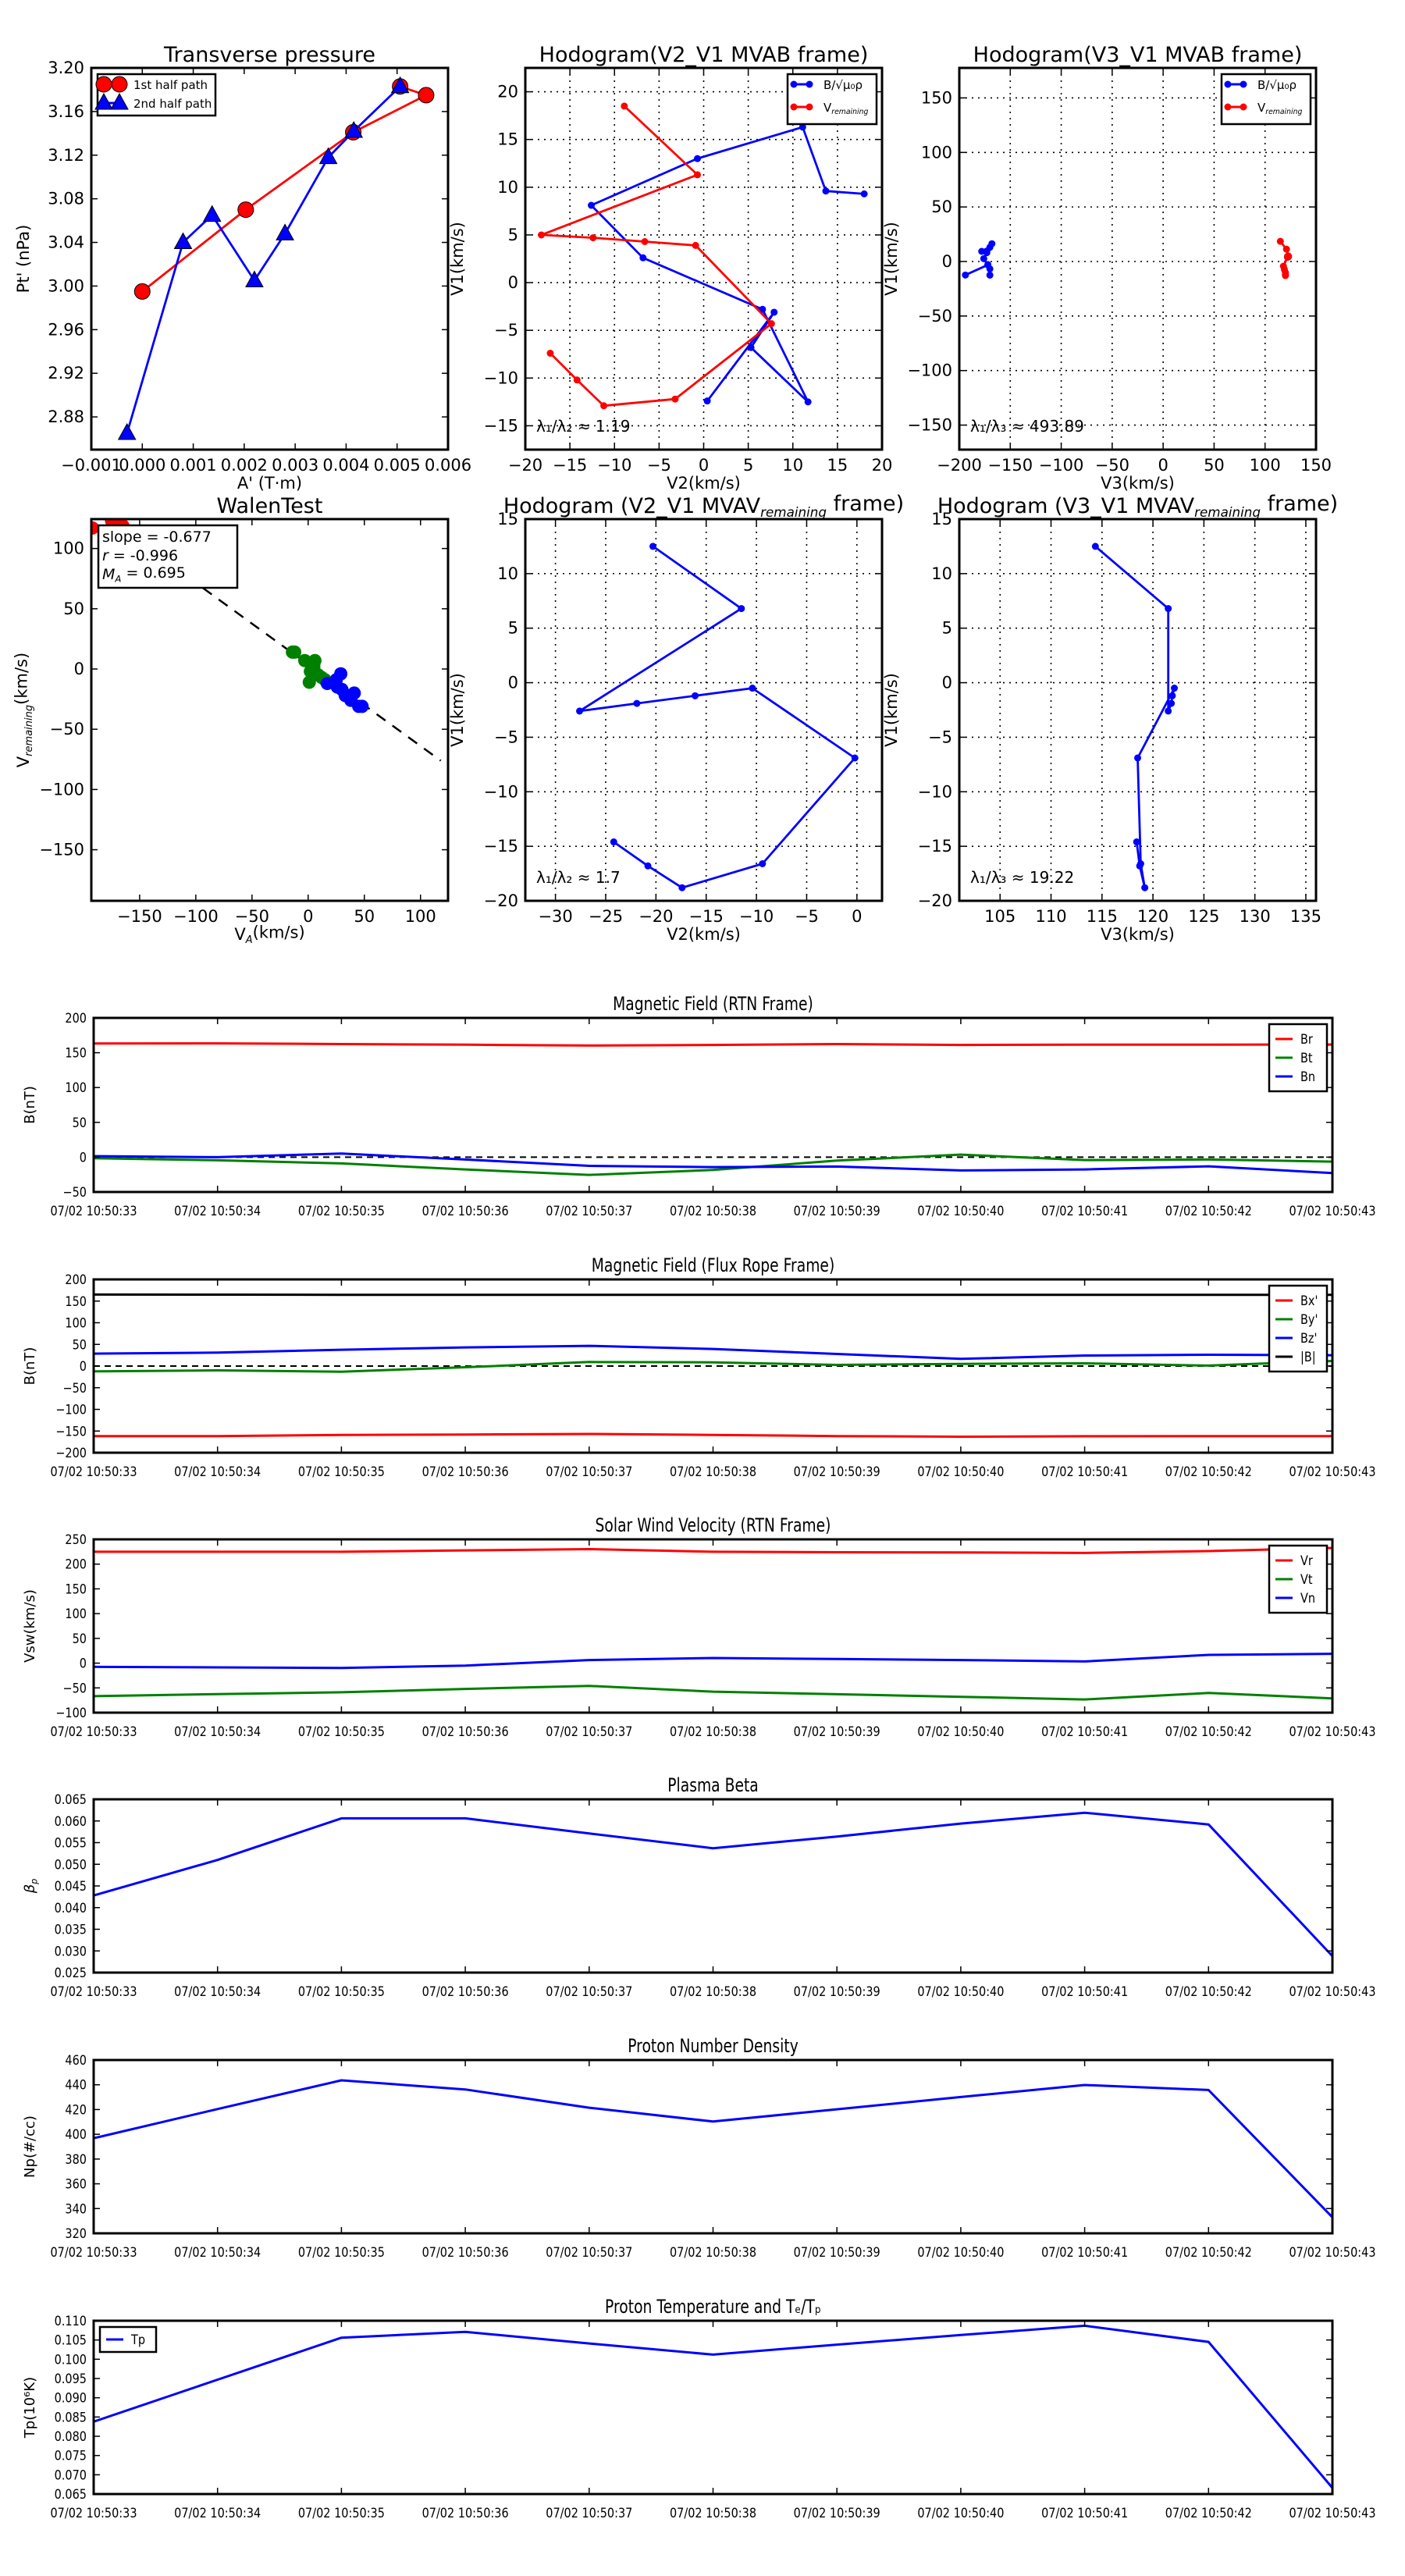  Describe the element at coordinates (960, 465) in the screenshot. I see `x-tick-label: −200` at that location.